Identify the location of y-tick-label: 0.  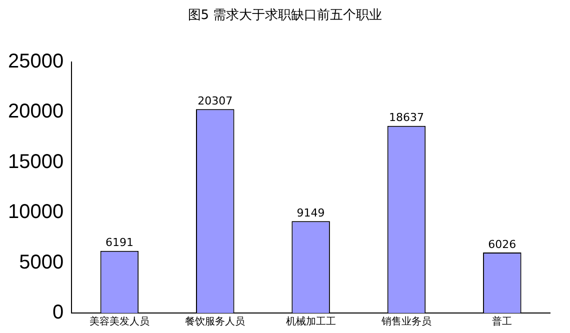
(58, 313).